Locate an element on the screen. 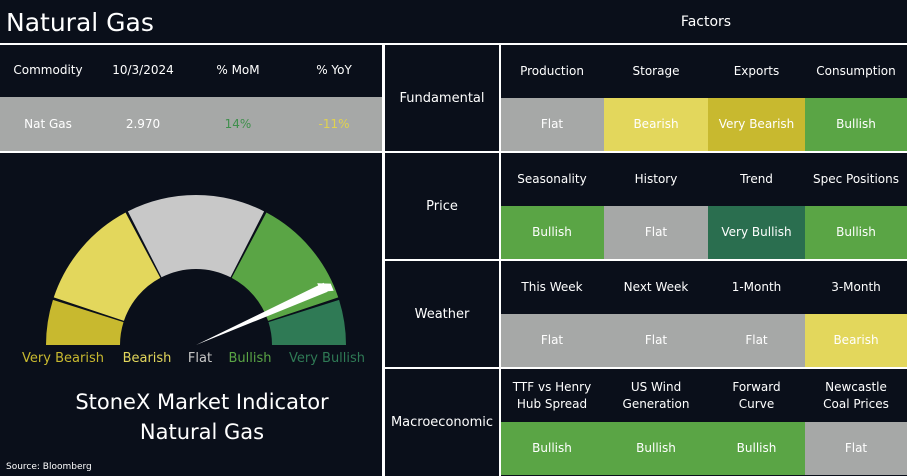 The height and width of the screenshot is (476, 907). factor-label: 3-Month is located at coordinates (856, 287).